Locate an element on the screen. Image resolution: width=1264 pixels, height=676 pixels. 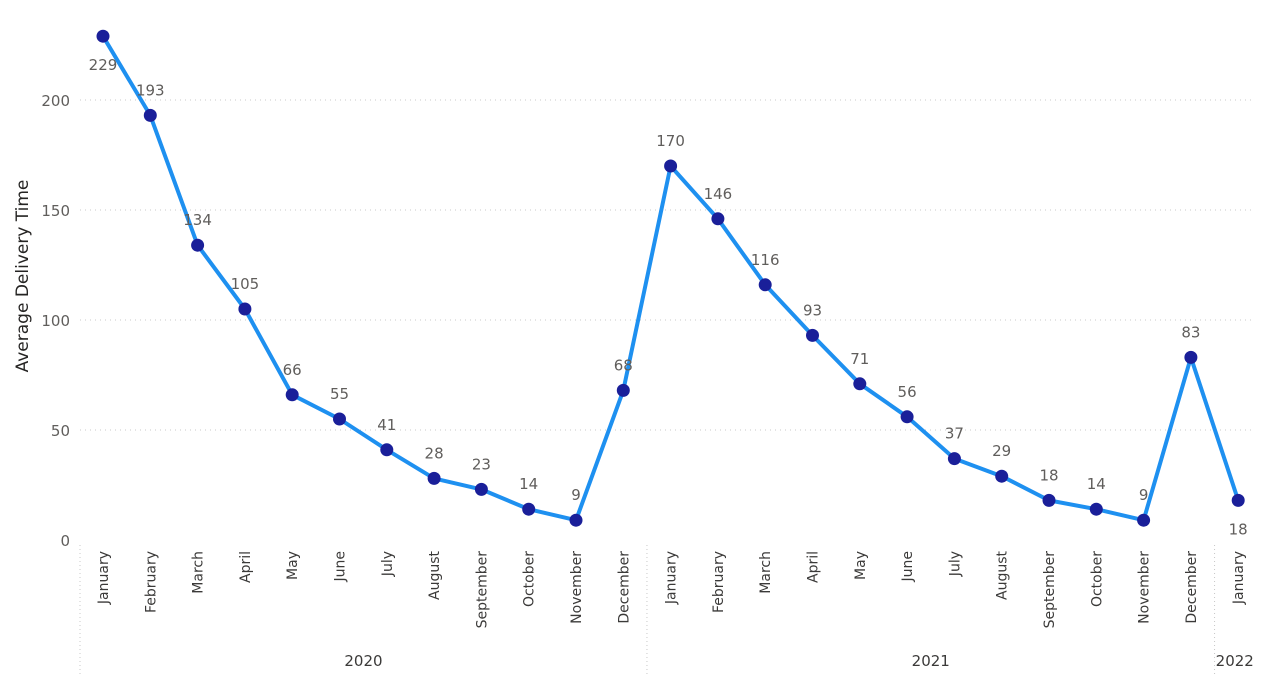
y-tick-label: 200 is located at coordinates (55, 101).